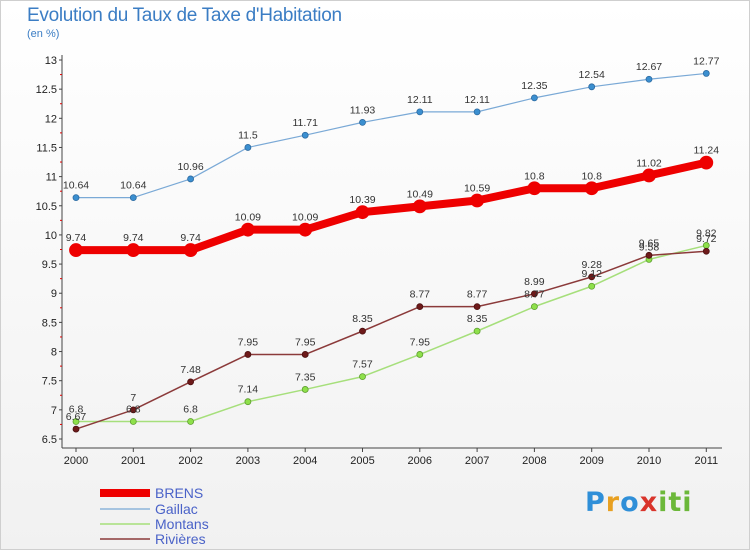 The width and height of the screenshot is (750, 550). What do you see at coordinates (362, 365) in the screenshot?
I see `data-label: 7.57` at bounding box center [362, 365].